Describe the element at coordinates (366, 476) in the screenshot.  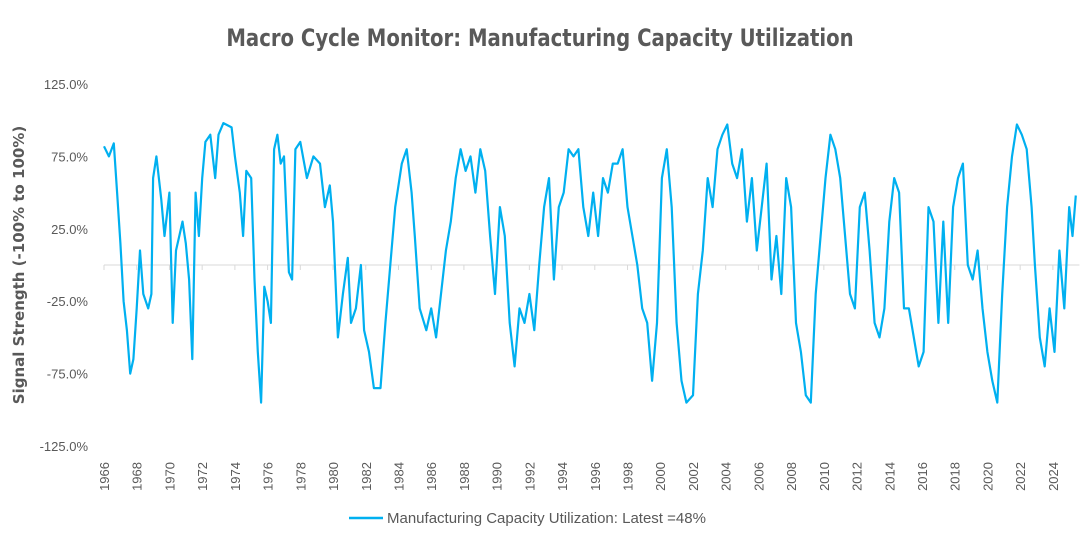
I see `x-tick-label: 1982` at that location.